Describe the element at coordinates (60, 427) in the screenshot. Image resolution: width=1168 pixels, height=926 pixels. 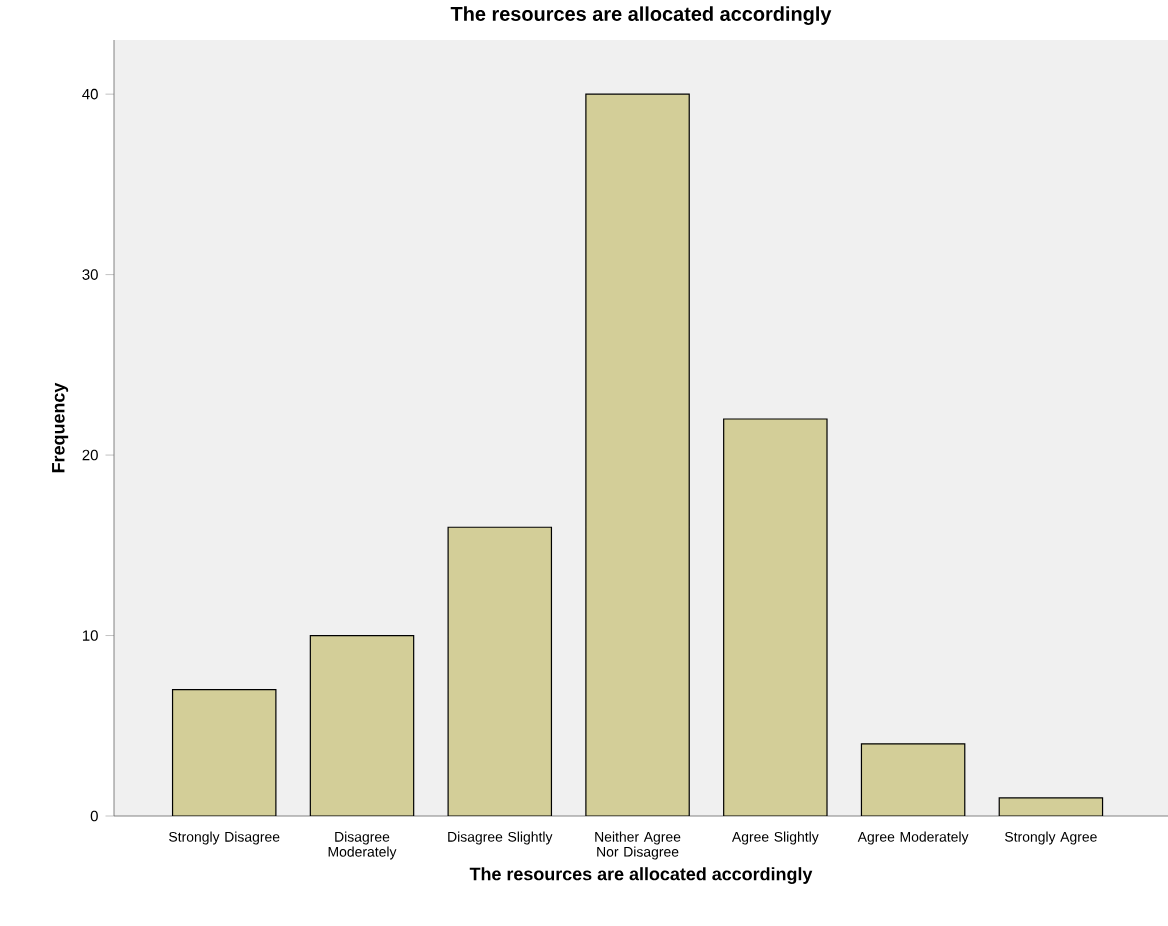
I see `y-axis-title: Frequency` at that location.